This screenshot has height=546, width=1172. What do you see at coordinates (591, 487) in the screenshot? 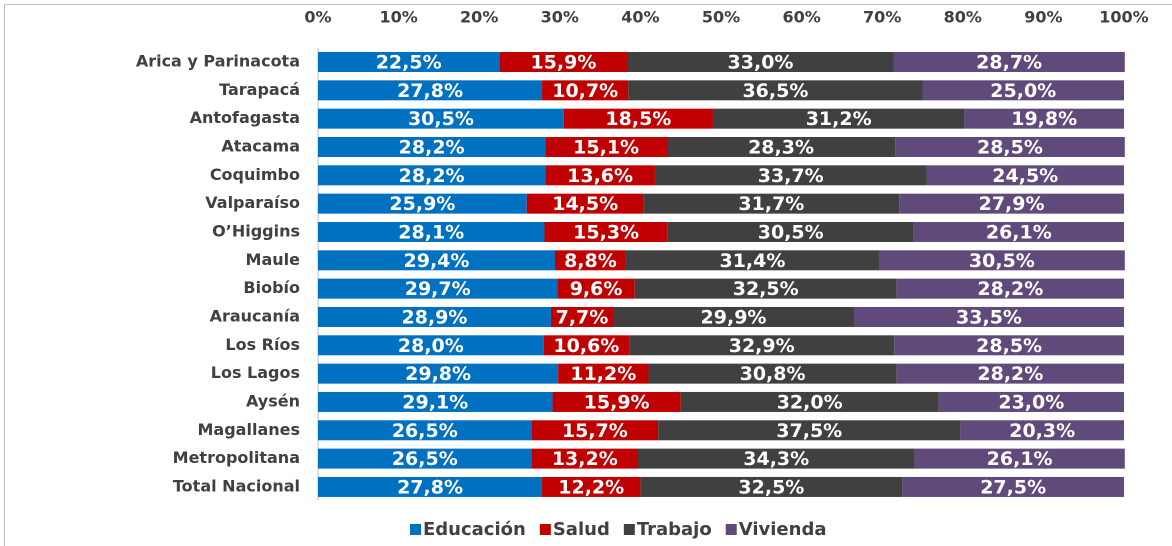
I see `value-label: 12,2%` at bounding box center [591, 487].